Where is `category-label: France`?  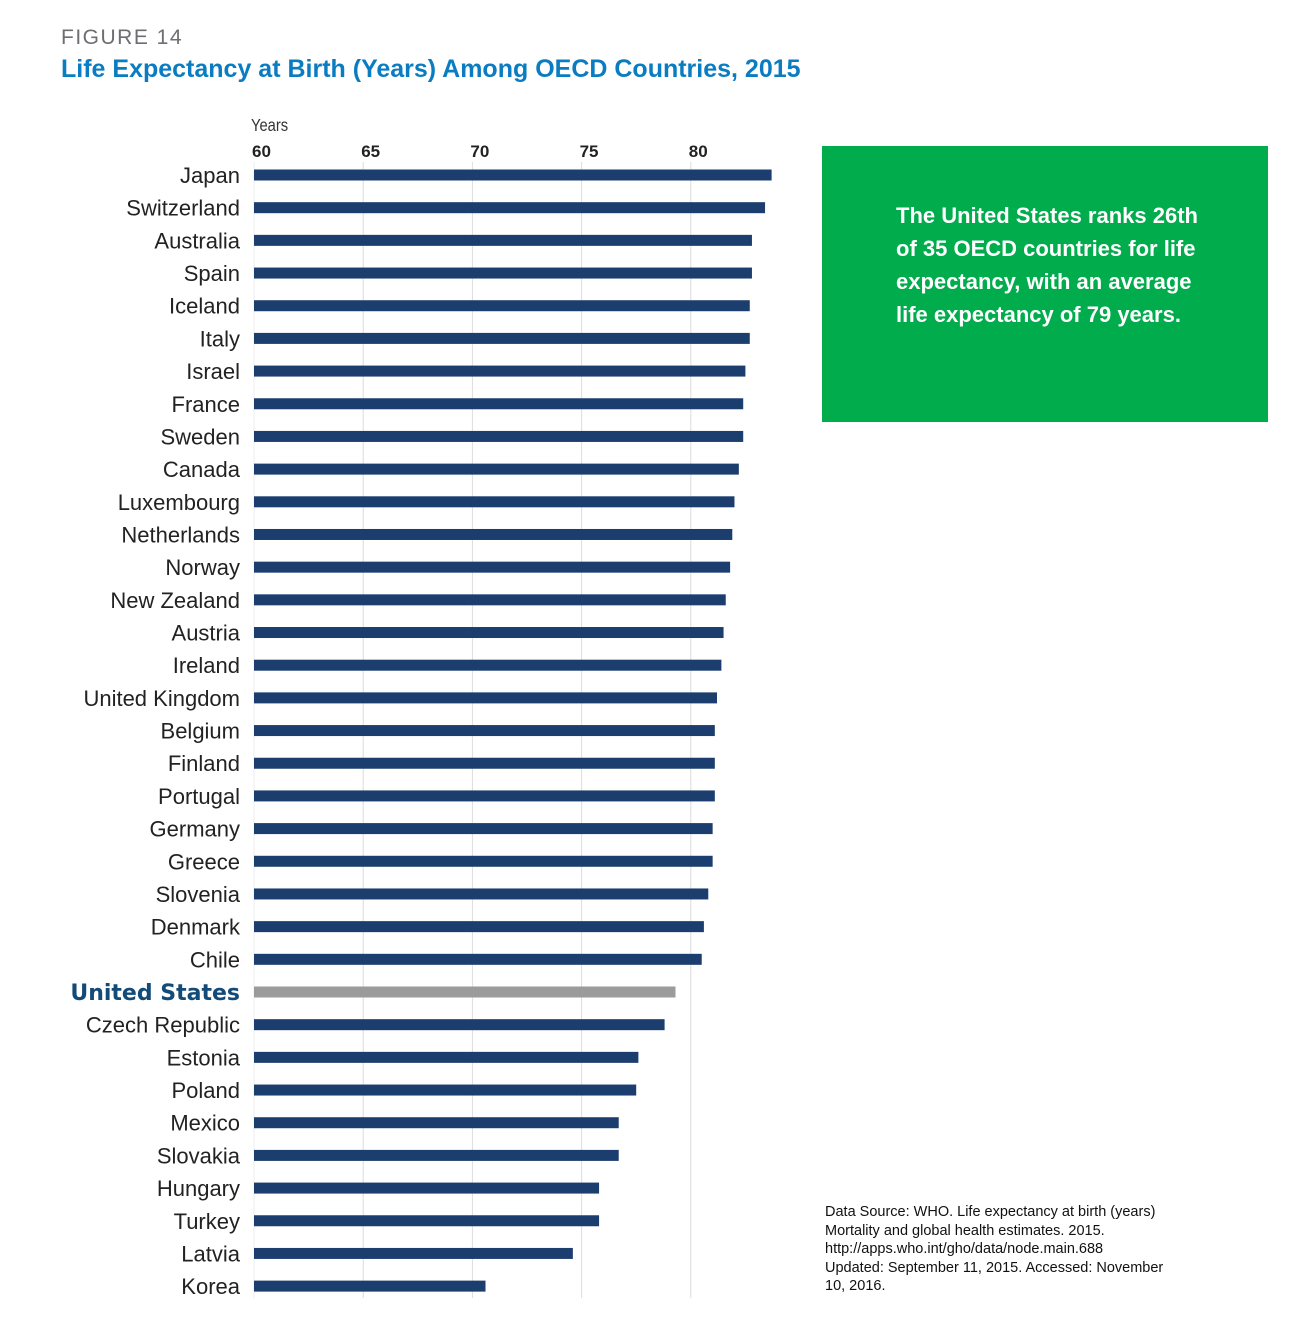
category-label: France is located at coordinates (206, 404).